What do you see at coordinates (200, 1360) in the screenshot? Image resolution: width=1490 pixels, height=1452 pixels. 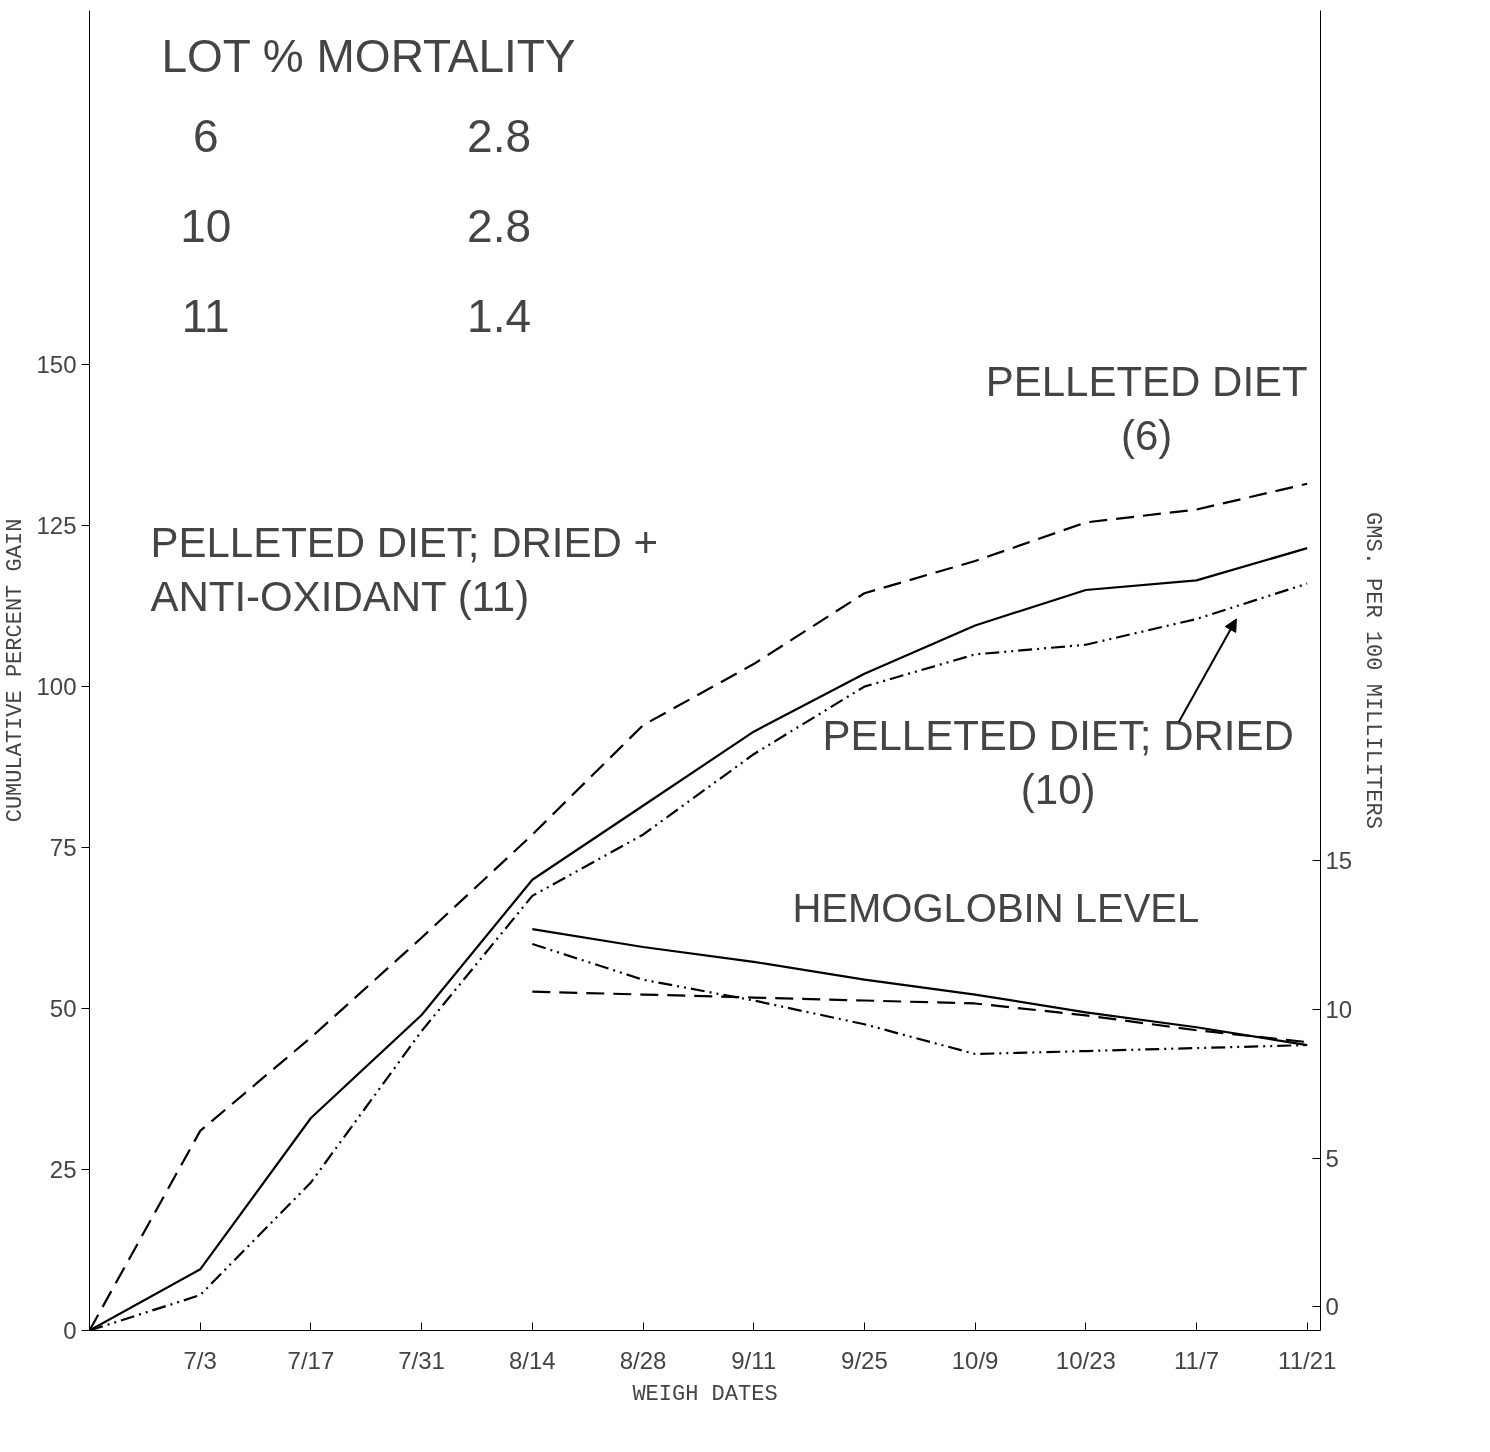 I see `x-tick-label: 7/3` at bounding box center [200, 1360].